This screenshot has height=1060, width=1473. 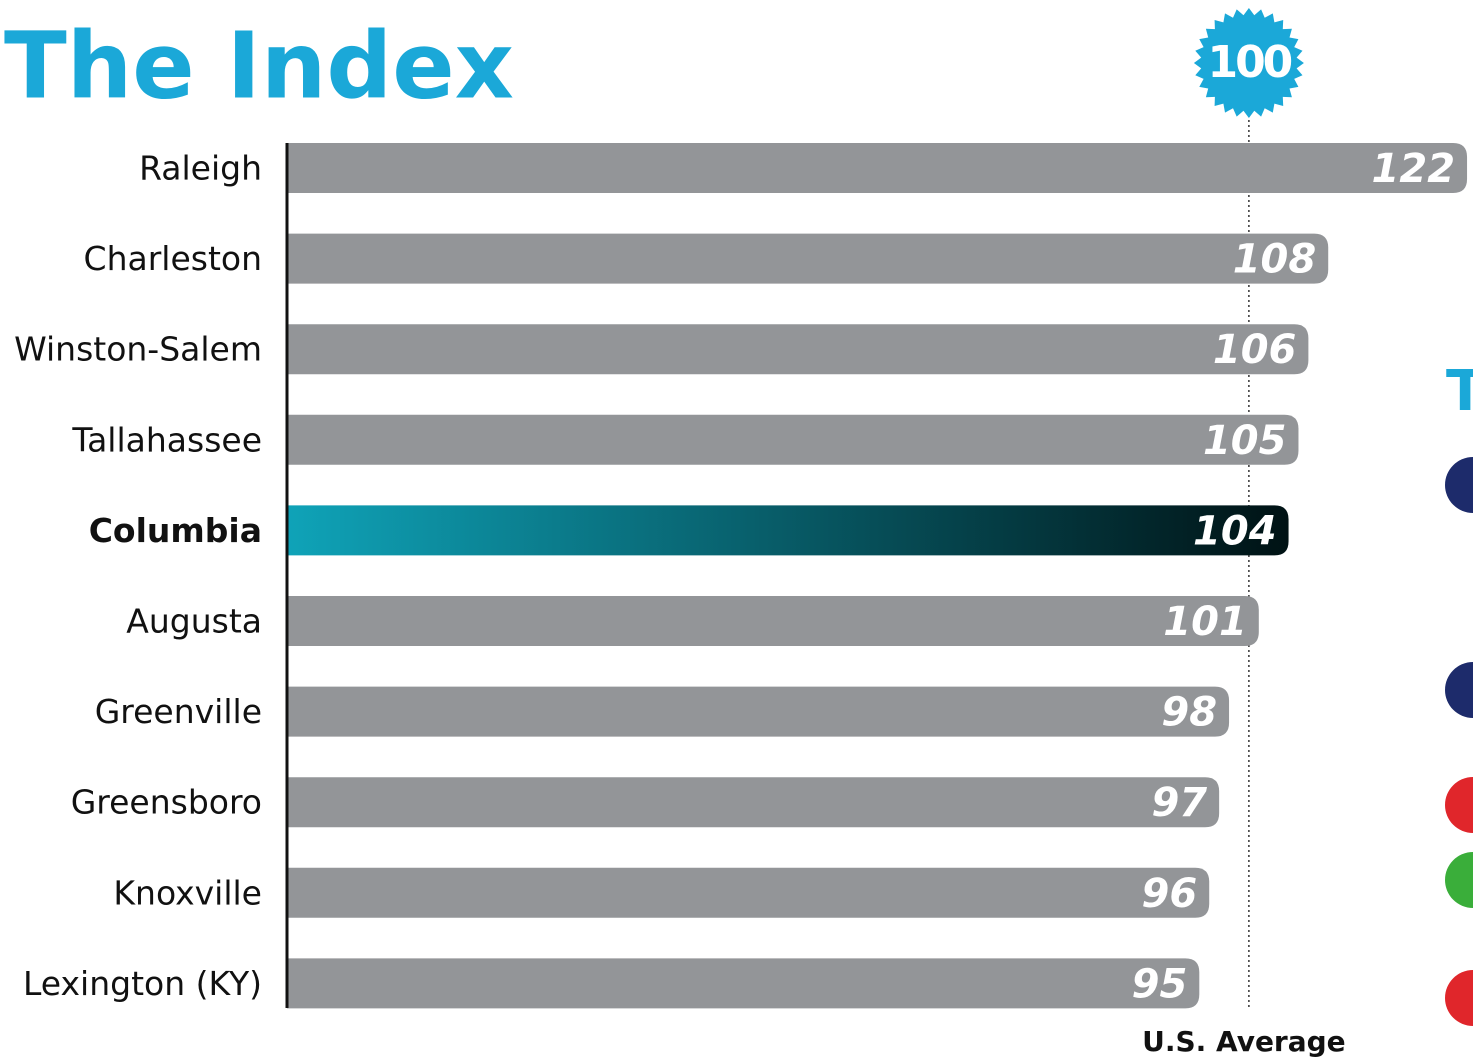 I want to click on value-label: 101, so click(x=1205, y=622).